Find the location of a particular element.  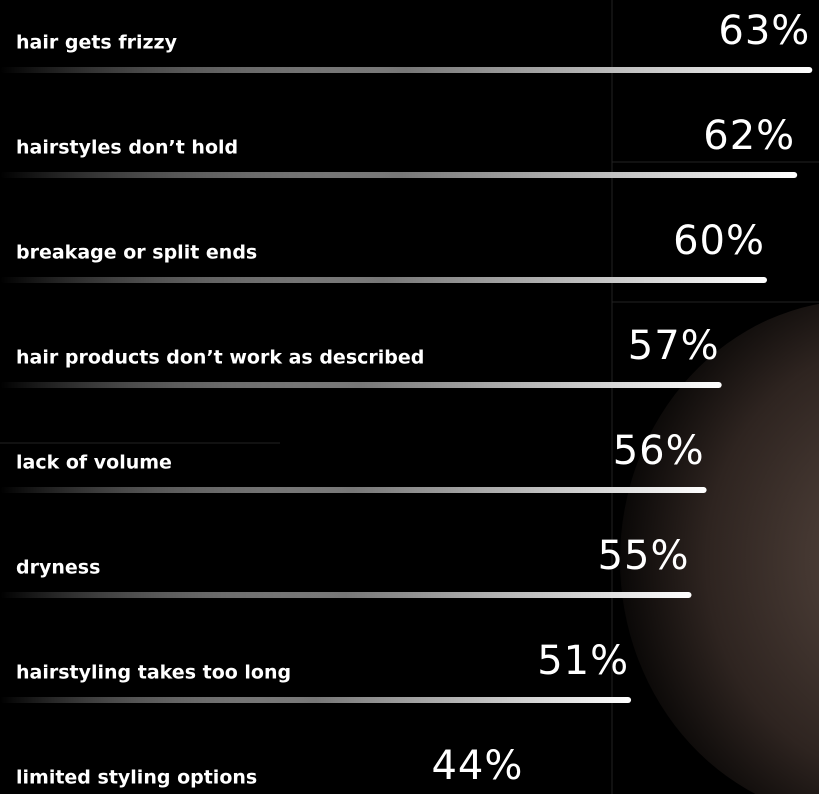

category-label: limited styling options is located at coordinates (136, 778).